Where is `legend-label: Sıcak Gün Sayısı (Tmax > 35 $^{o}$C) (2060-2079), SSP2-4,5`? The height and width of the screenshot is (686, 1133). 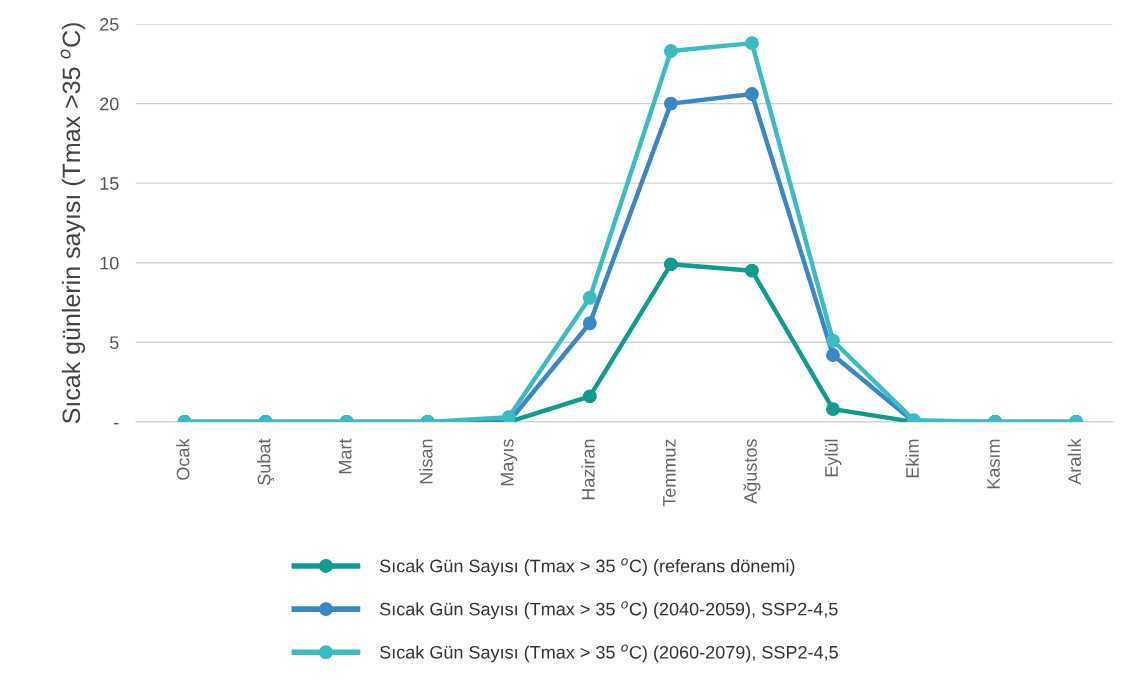
legend-label: Sıcak Gün Sayısı (Tmax > 35 $^{o}$C) (2060-2079), SSP2-4,5 is located at coordinates (608, 653).